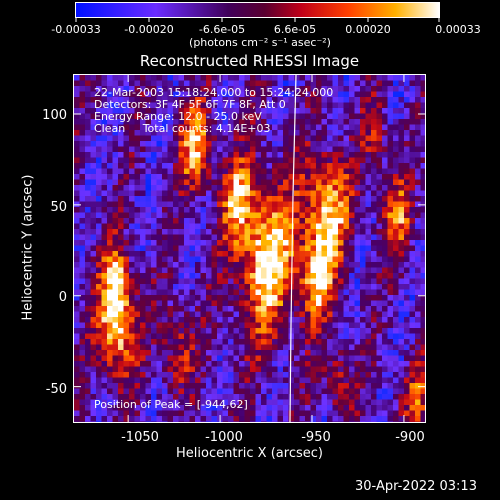 The width and height of the screenshot is (500, 500). I want to click on y-tick-label: -50, so click(56, 389).